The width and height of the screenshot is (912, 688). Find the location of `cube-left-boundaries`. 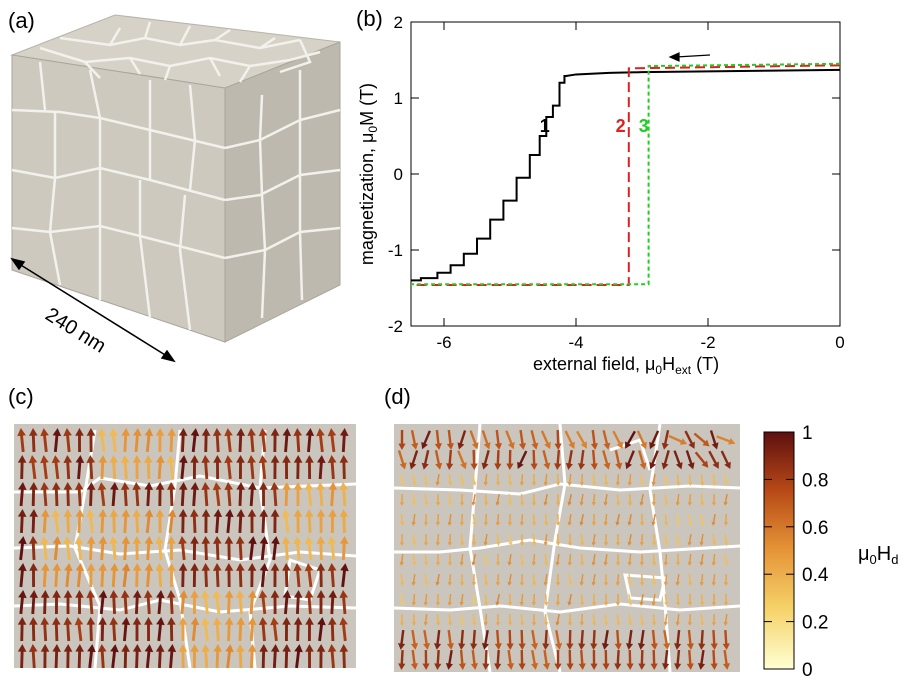

cube-left-boundaries is located at coordinates (118, 196).